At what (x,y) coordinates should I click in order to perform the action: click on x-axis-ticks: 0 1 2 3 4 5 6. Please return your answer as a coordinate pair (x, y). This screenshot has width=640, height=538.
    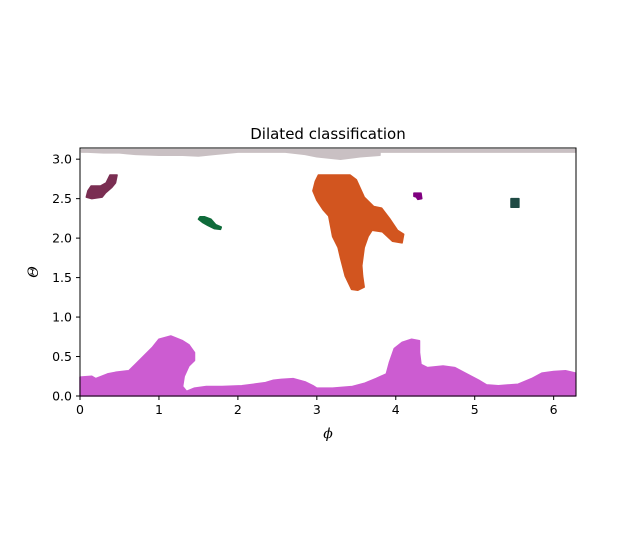
    Looking at the image, I should click on (317, 406).